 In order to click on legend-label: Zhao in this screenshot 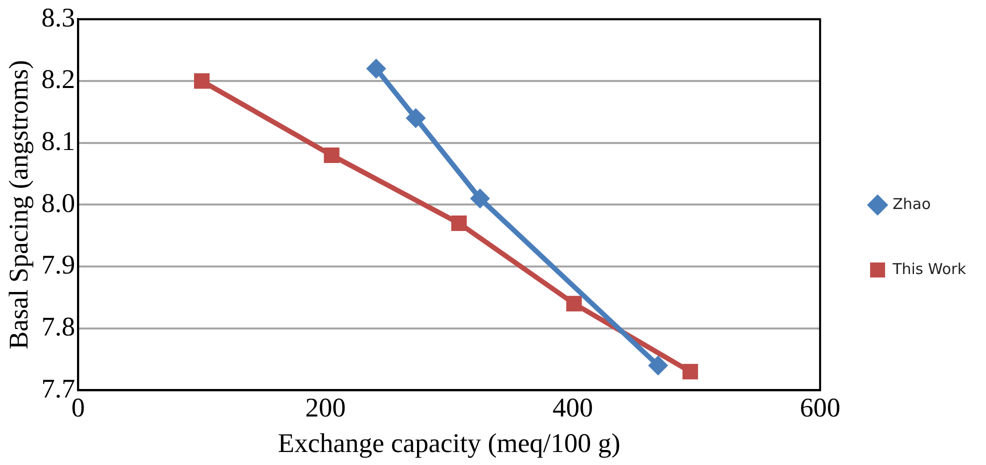, I will do `click(911, 203)`.